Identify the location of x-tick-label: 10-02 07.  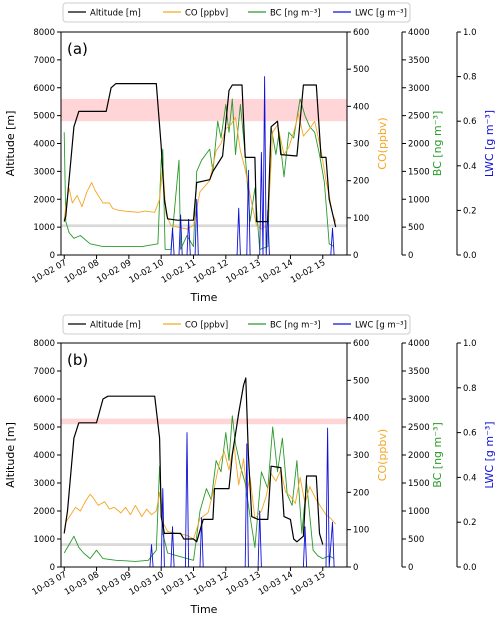
(50, 272).